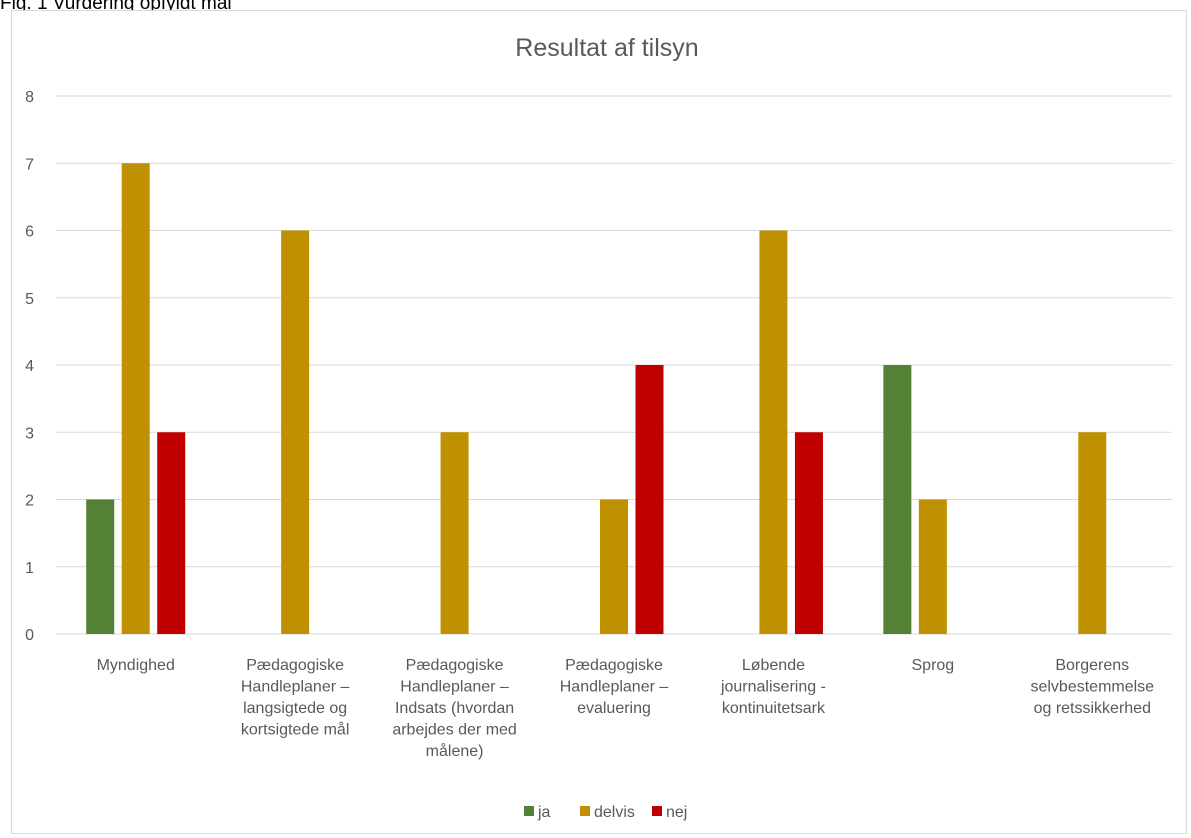 The image size is (1191, 838). I want to click on x-category-label: Sprog, so click(933, 665).